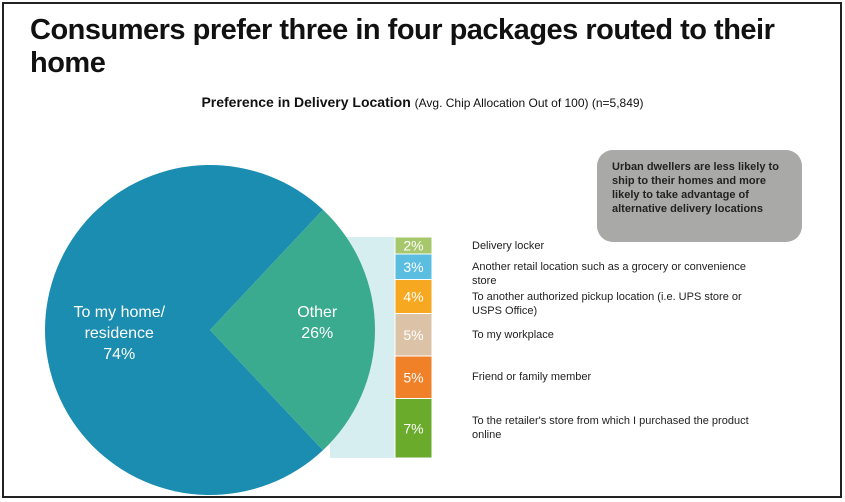 This screenshot has width=845, height=502. I want to click on slice-value: 74%, so click(119, 354).